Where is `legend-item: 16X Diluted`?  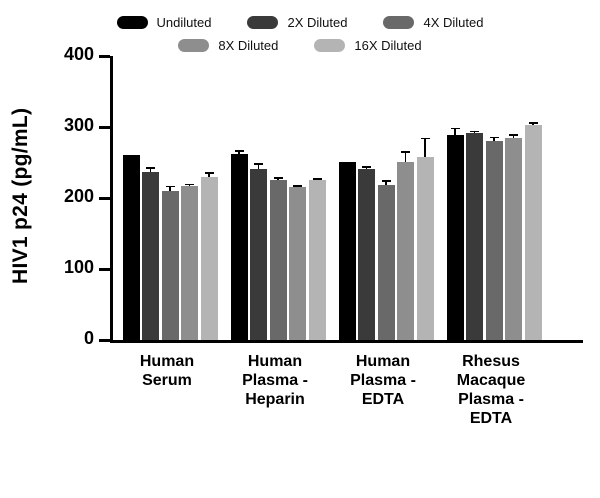 legend-item: 16X Diluted is located at coordinates (368, 45).